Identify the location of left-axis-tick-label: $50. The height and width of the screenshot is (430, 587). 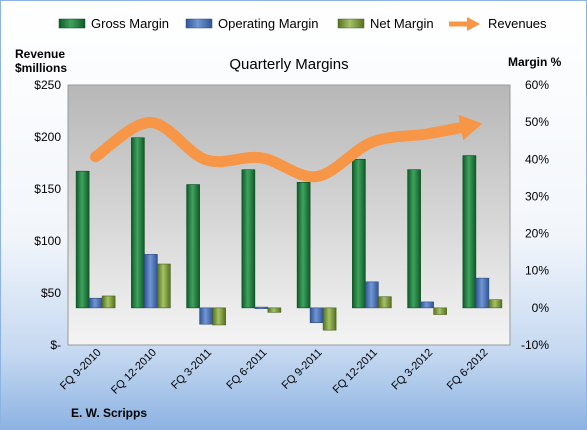
(51, 293).